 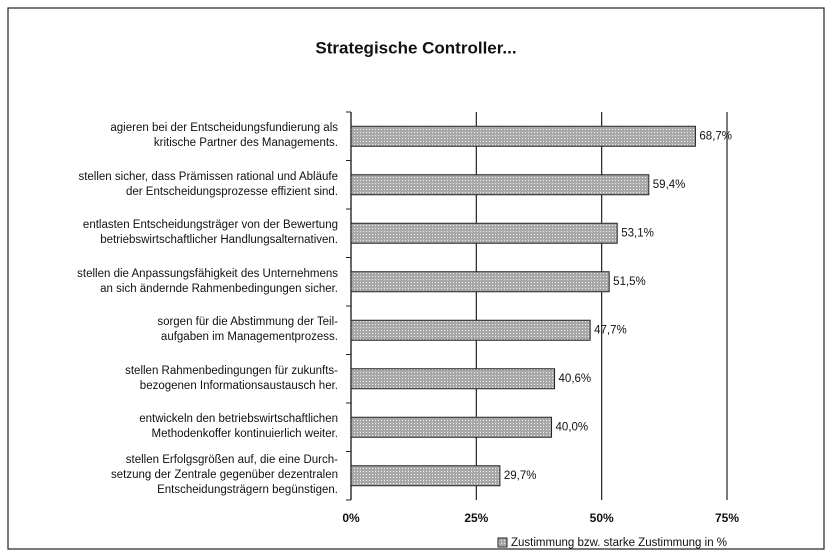 What do you see at coordinates (502, 542) in the screenshot?
I see `legend-swatch` at bounding box center [502, 542].